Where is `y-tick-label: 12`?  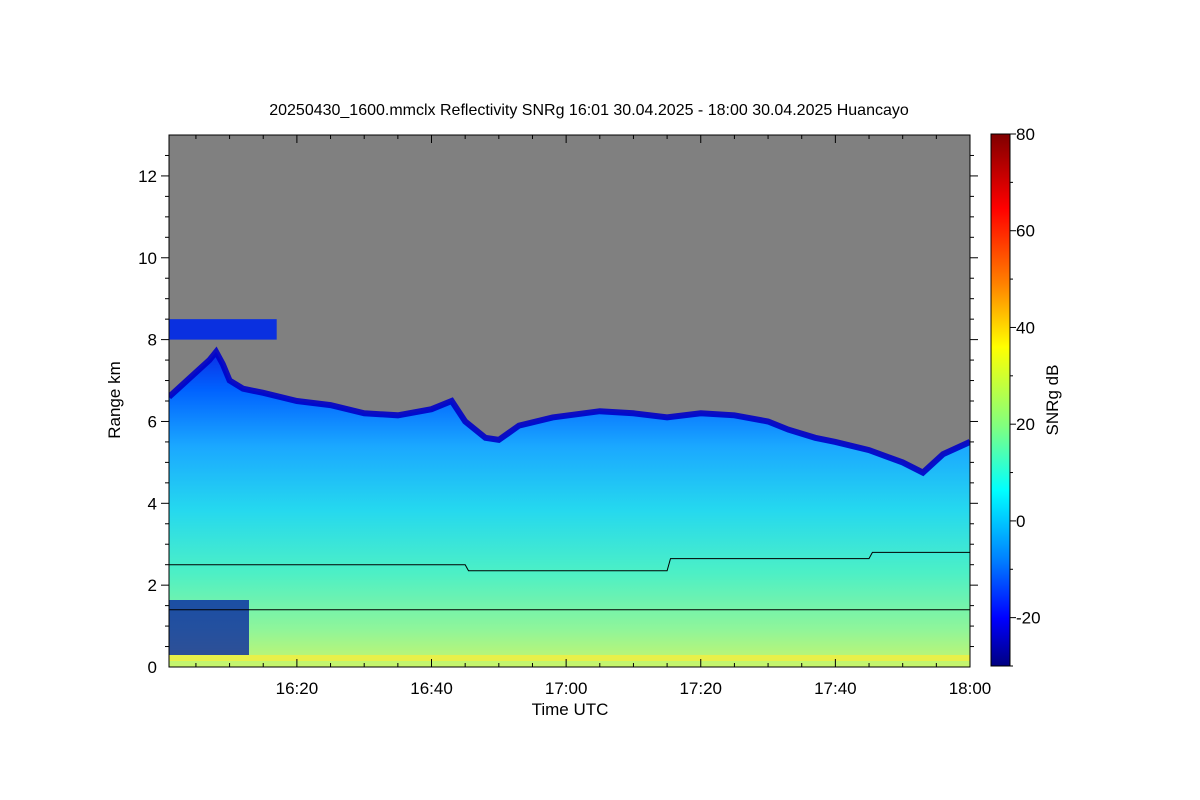 y-tick-label: 12 is located at coordinates (147, 176).